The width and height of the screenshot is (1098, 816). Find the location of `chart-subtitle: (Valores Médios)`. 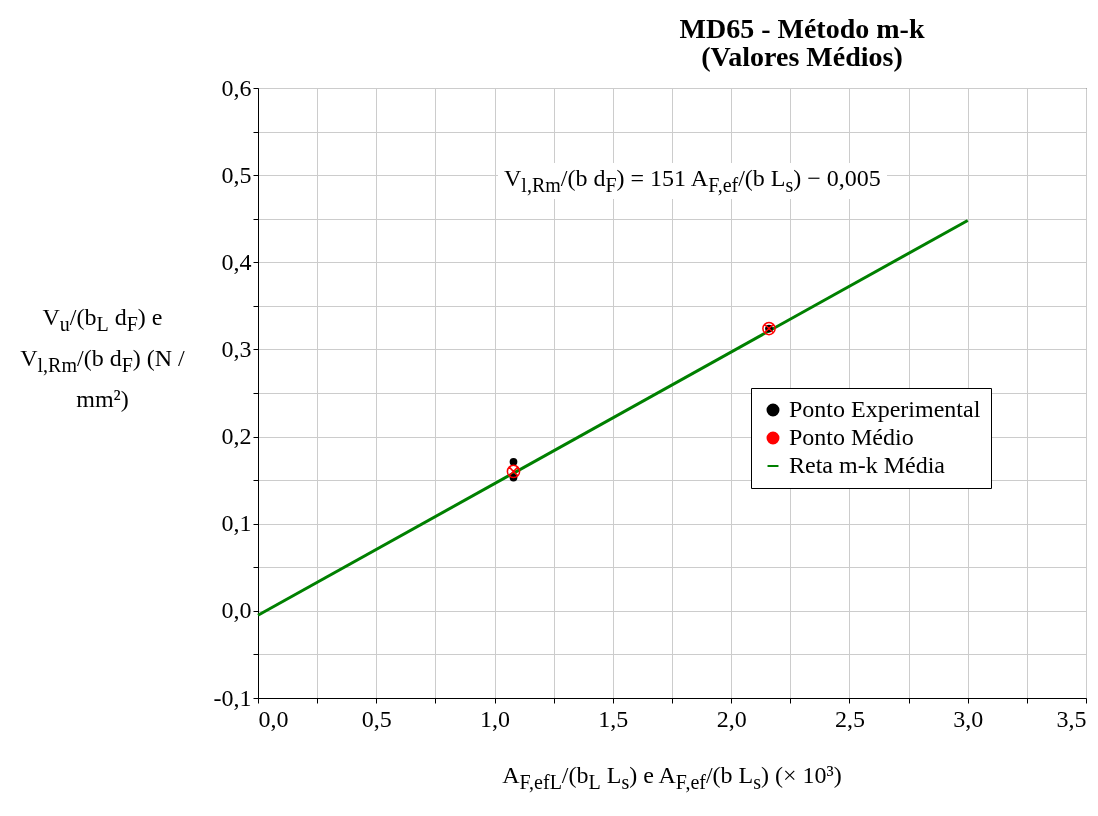

chart-subtitle: (Valores Médios) is located at coordinates (802, 56).